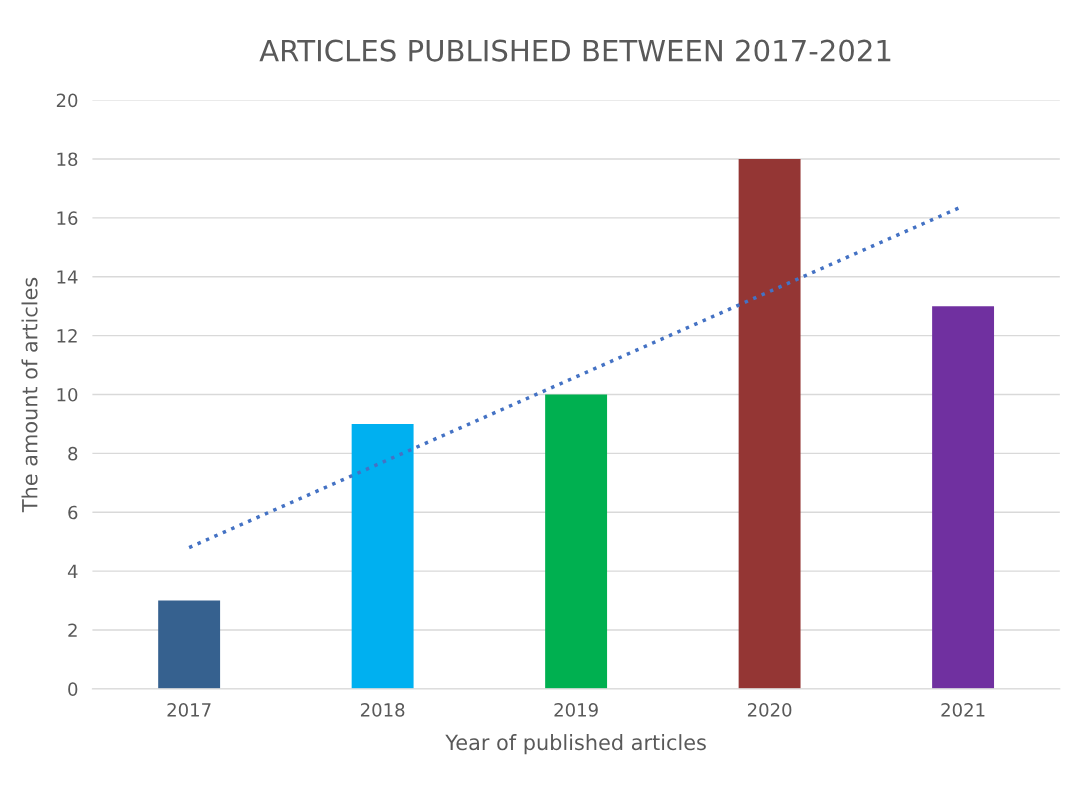 The height and width of the screenshot is (801, 1087). Describe the element at coordinates (769, 710) in the screenshot. I see `x-tick-label: 2020` at that location.